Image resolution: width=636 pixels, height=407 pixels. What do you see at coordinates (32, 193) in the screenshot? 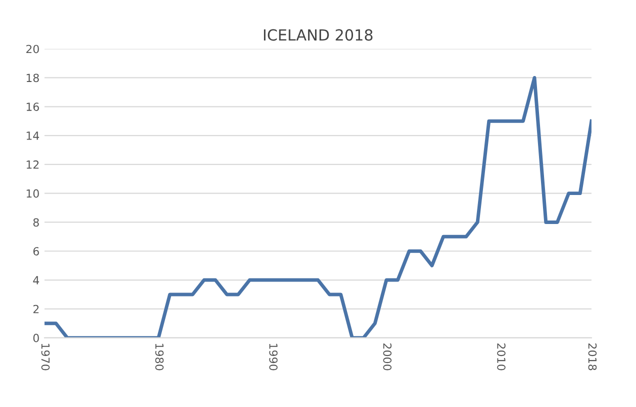
I see `y-tick-label: 10` at bounding box center [32, 193].